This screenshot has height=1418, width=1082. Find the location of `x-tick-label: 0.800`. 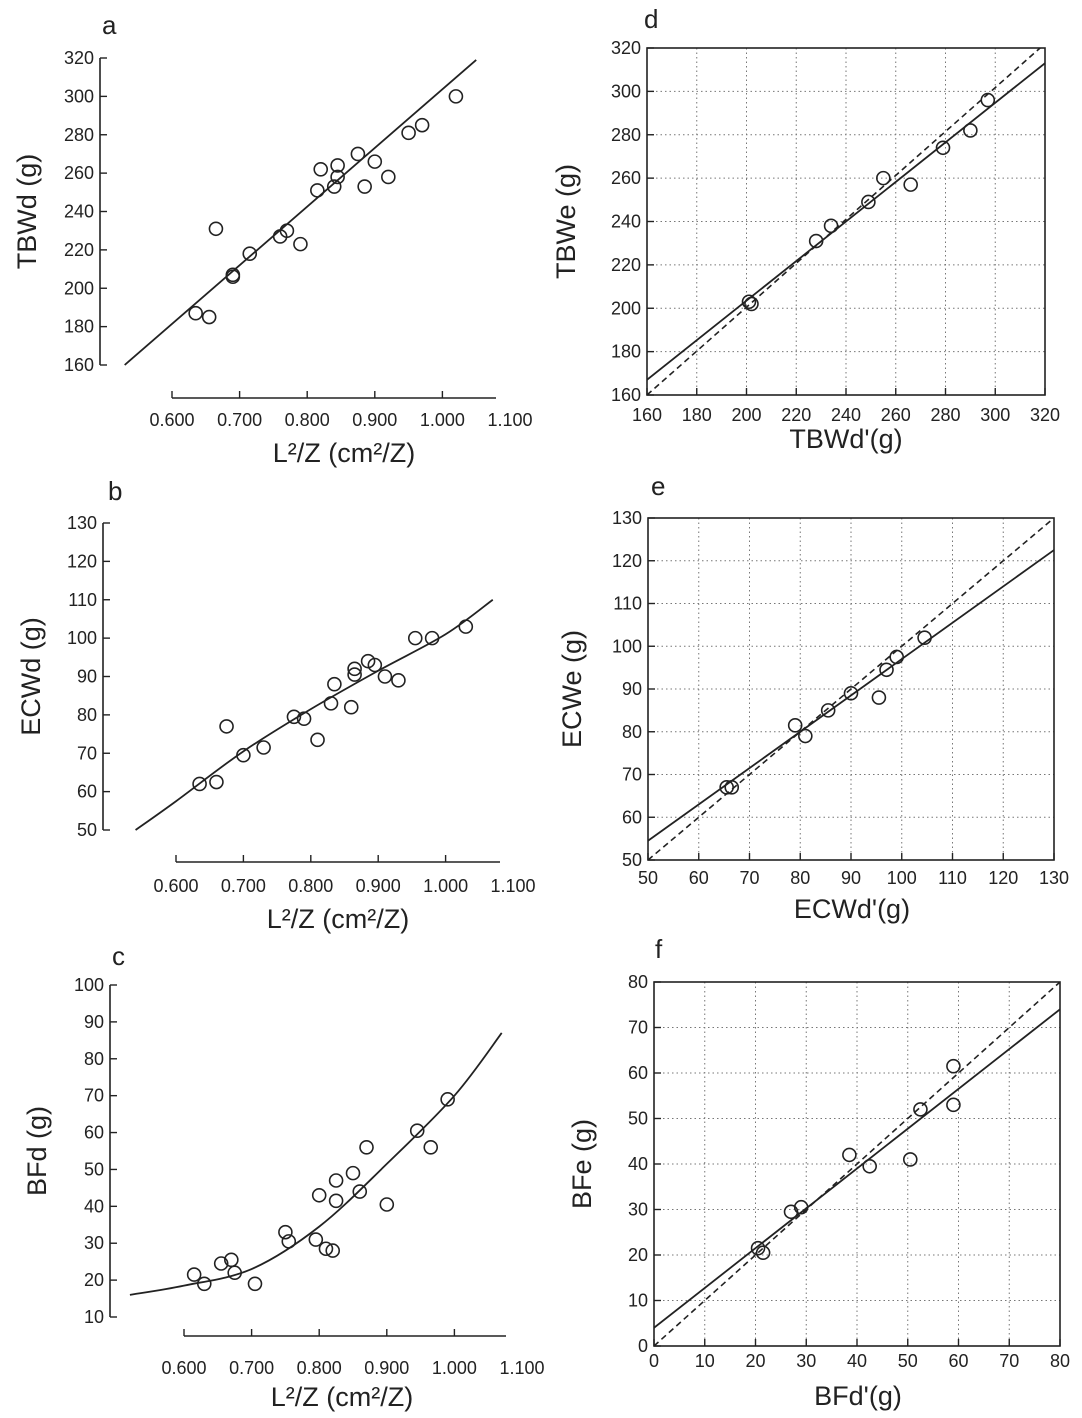

x-tick-label: 0.800 is located at coordinates (307, 420).